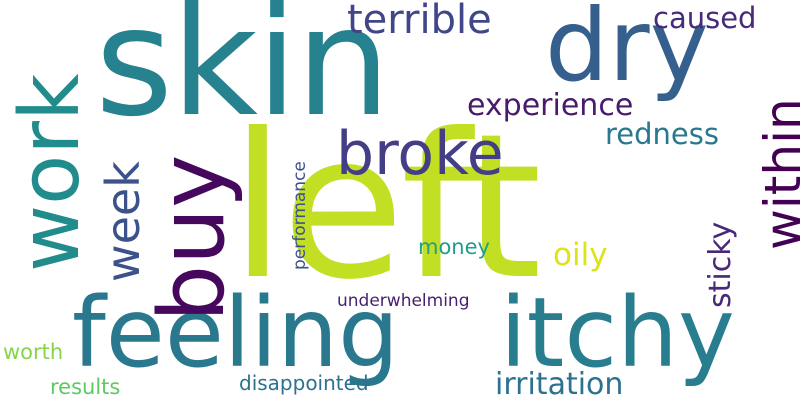 The image size is (800, 400). What do you see at coordinates (419, 21) in the screenshot?
I see `word-terrible: terrible` at bounding box center [419, 21].